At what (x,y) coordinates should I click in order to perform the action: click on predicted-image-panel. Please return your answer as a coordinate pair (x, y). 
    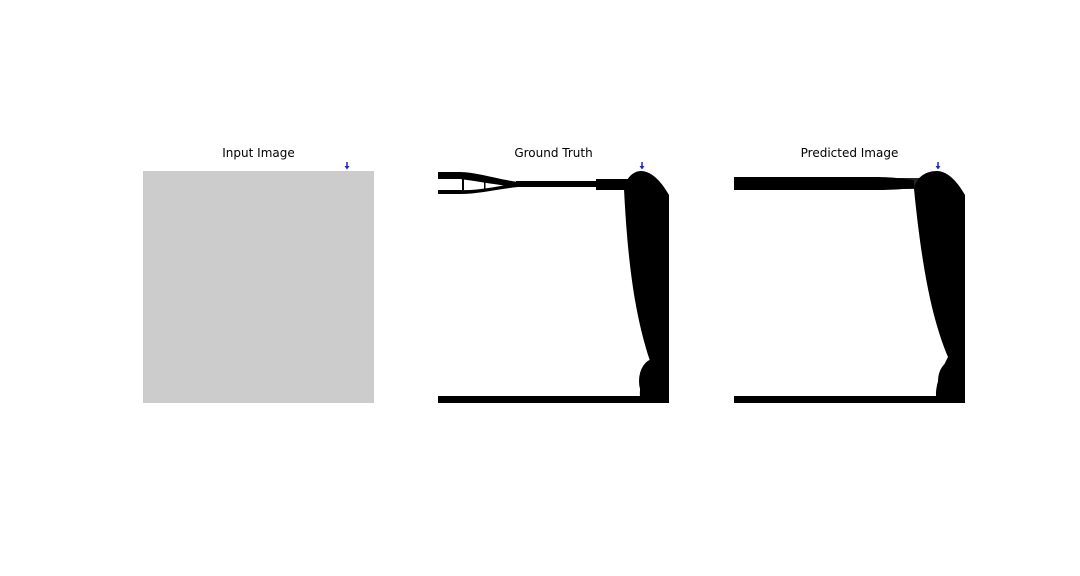
    Looking at the image, I should click on (849, 281).